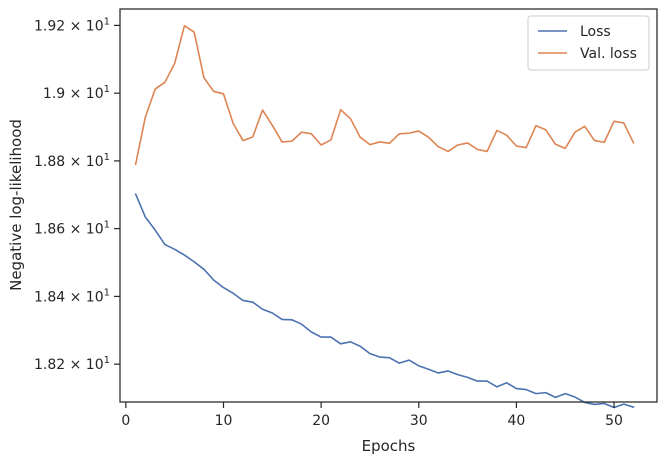  Describe the element at coordinates (72, 229) in the screenshot. I see `y-tick-label: 1.86 × 10¹` at that location.